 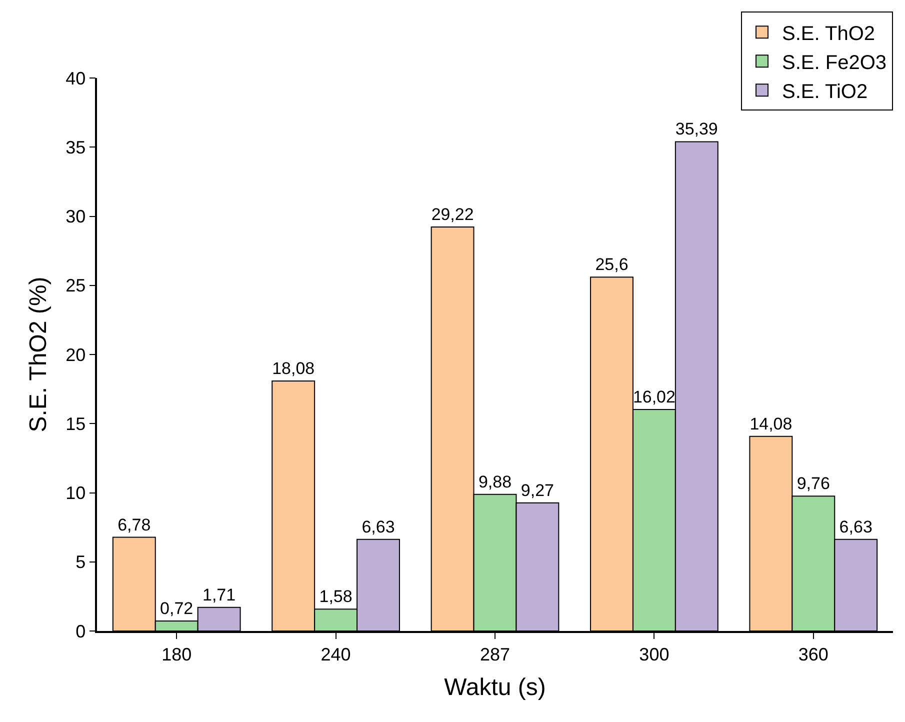 I want to click on y-tick-label: 15, so click(x=76, y=424).